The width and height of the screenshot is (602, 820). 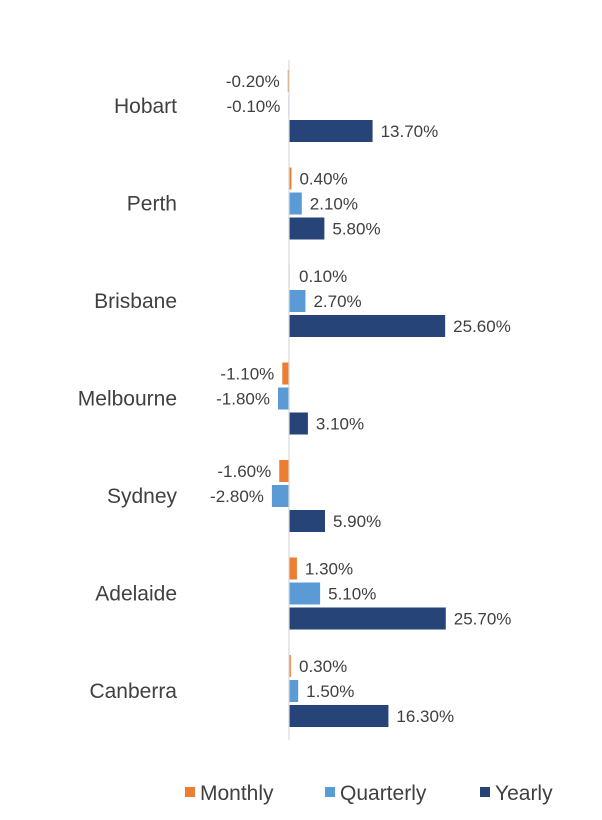 What do you see at coordinates (339, 716) in the screenshot?
I see `bar-yearly-canberra` at bounding box center [339, 716].